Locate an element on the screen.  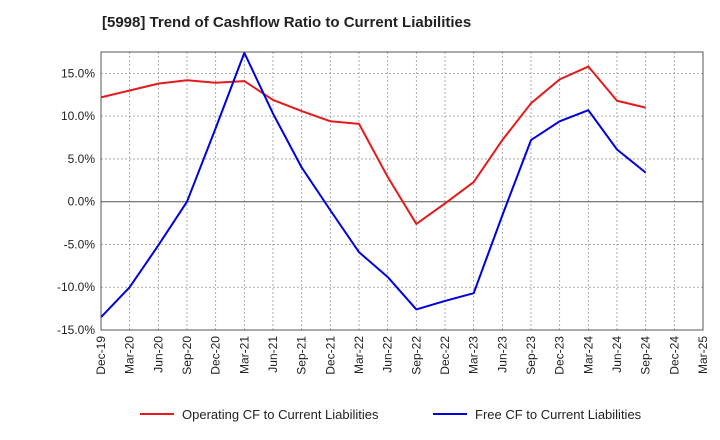
x-tick-label: Sep-21 is located at coordinates (302, 355).